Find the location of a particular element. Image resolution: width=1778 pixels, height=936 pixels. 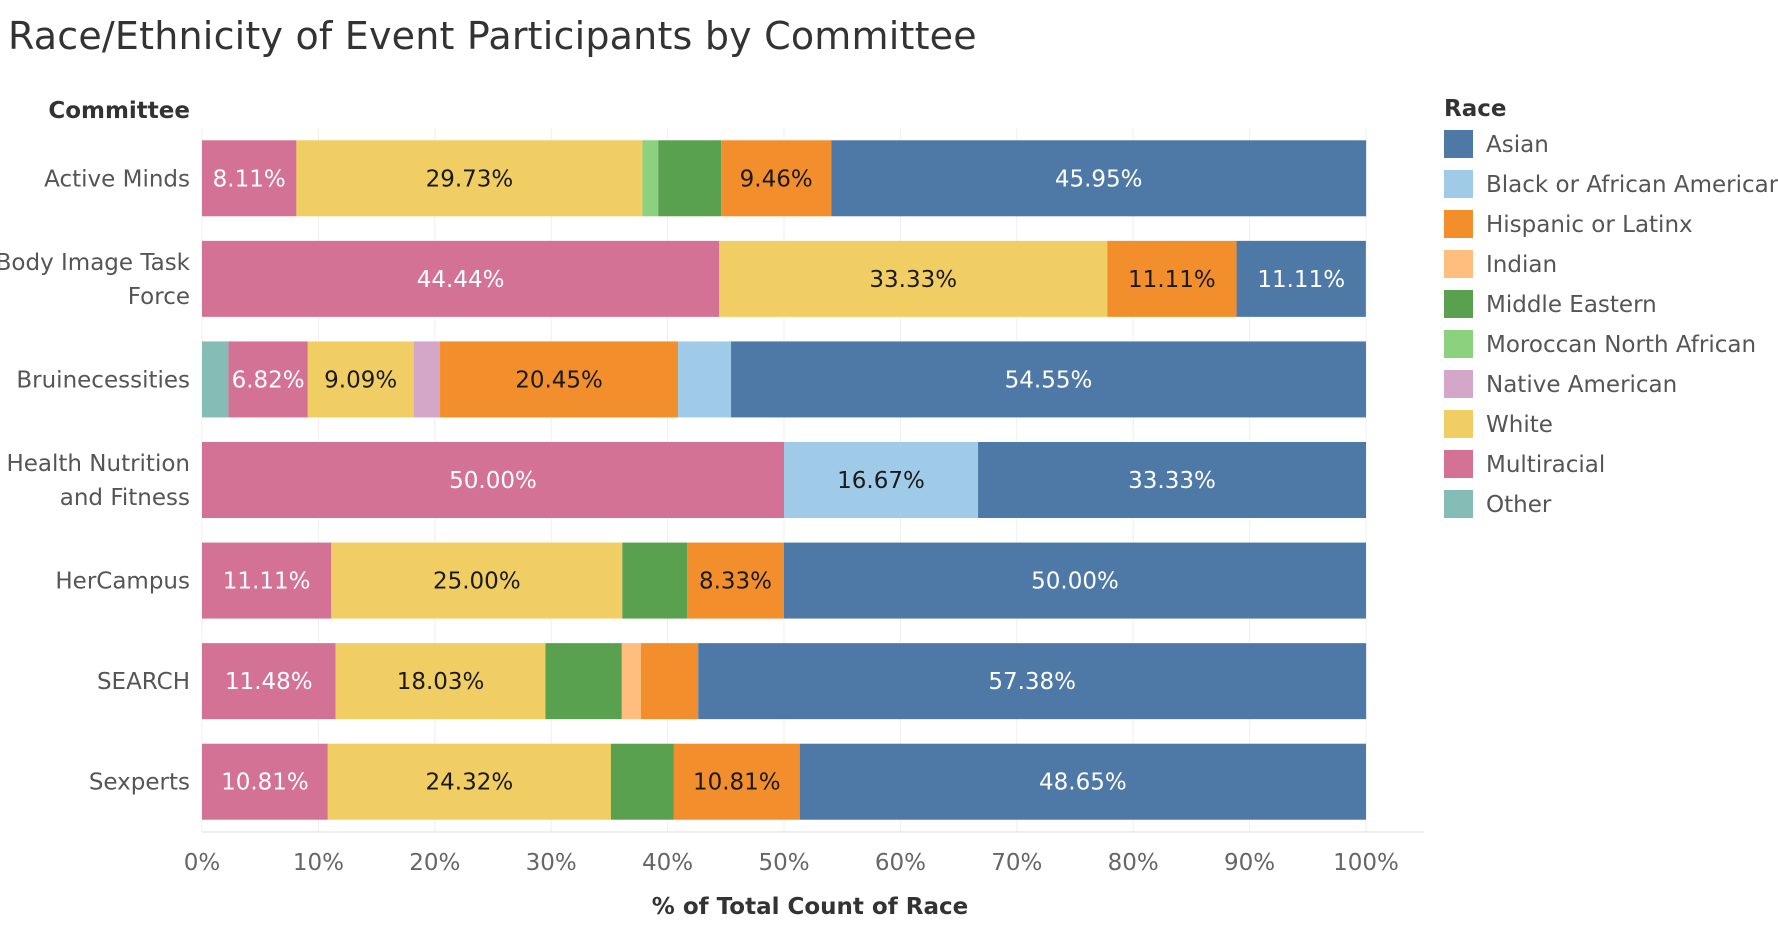

category-label-active-minds: Active Minds is located at coordinates (117, 179).